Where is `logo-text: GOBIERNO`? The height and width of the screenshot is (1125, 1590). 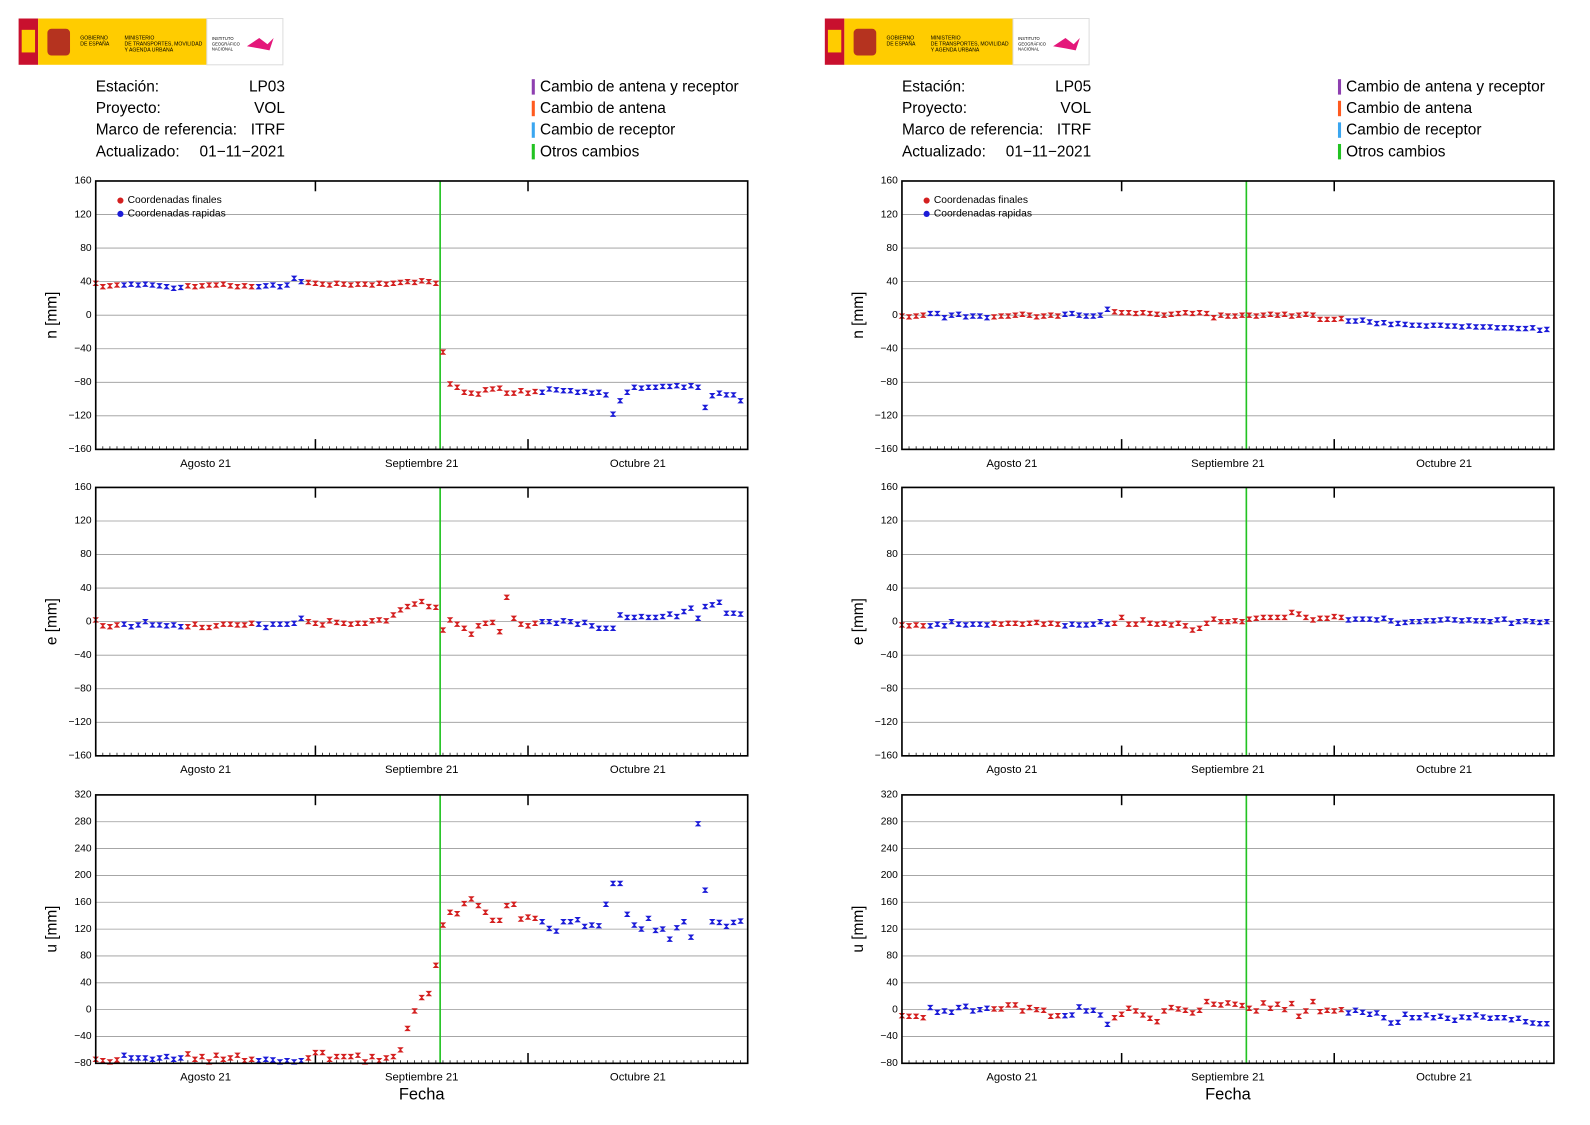 logo-text: GOBIERNO is located at coordinates (94, 38).